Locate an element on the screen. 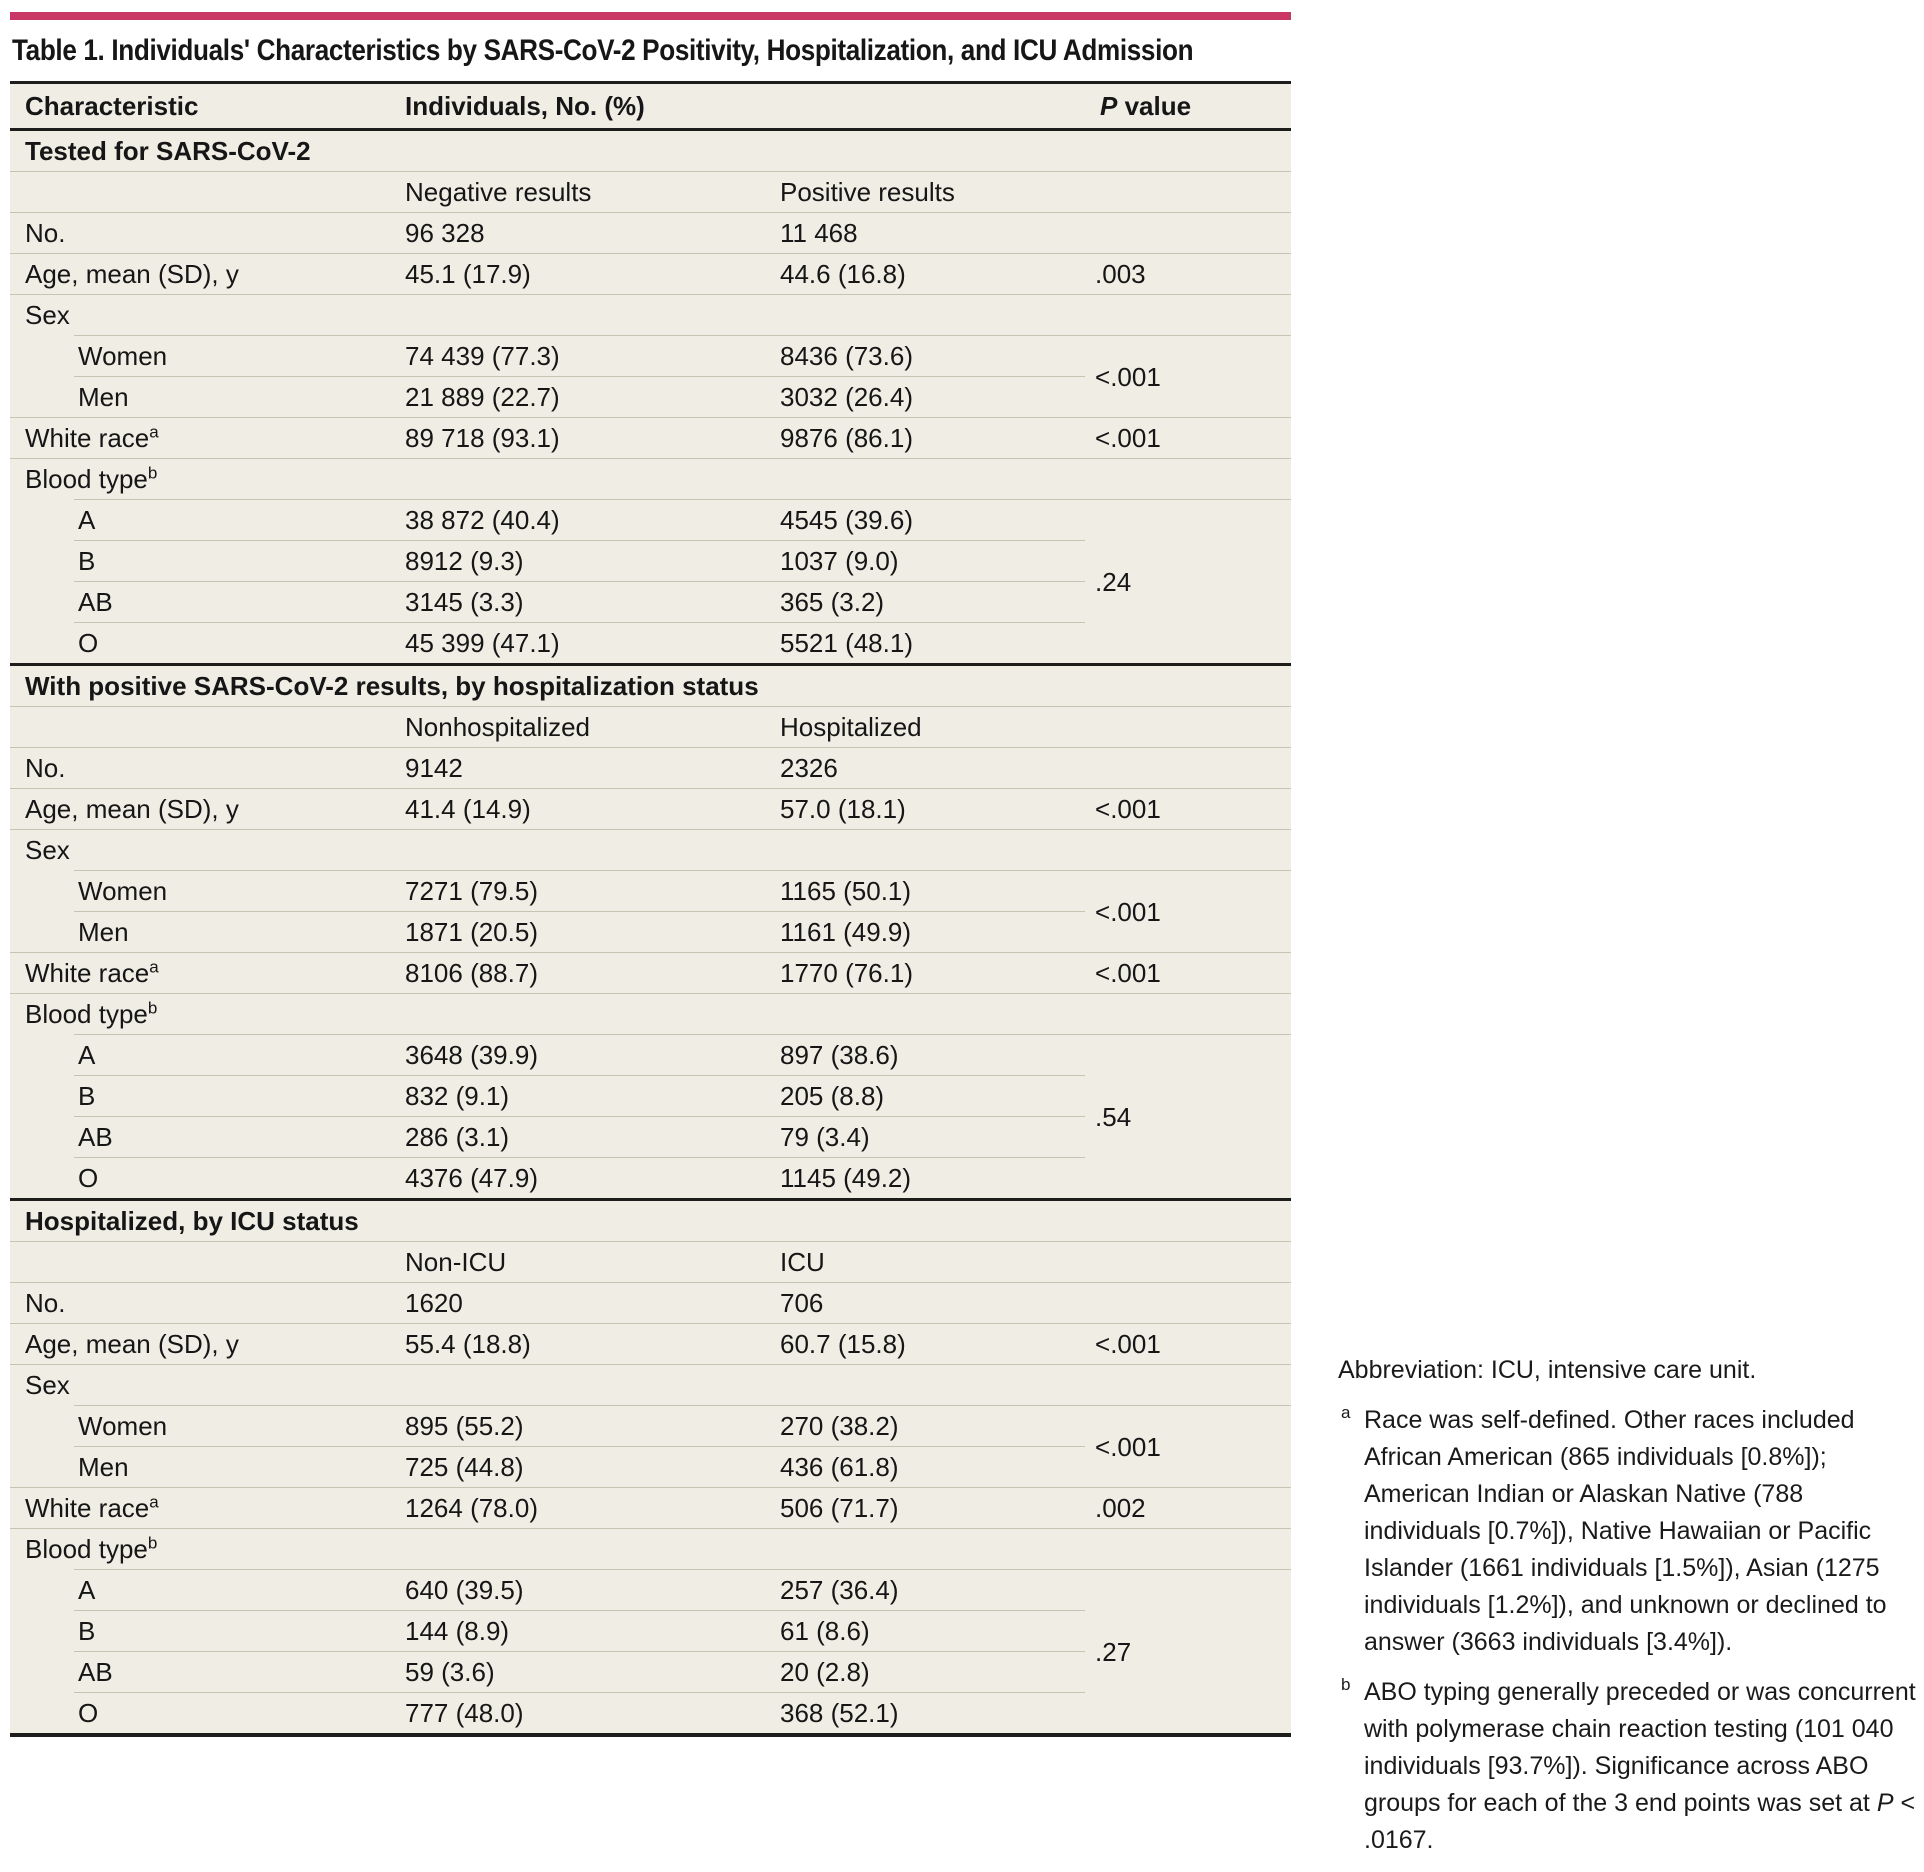 This screenshot has width=1924, height=1872. table-row: No. 9142 2326 is located at coordinates (651, 767).